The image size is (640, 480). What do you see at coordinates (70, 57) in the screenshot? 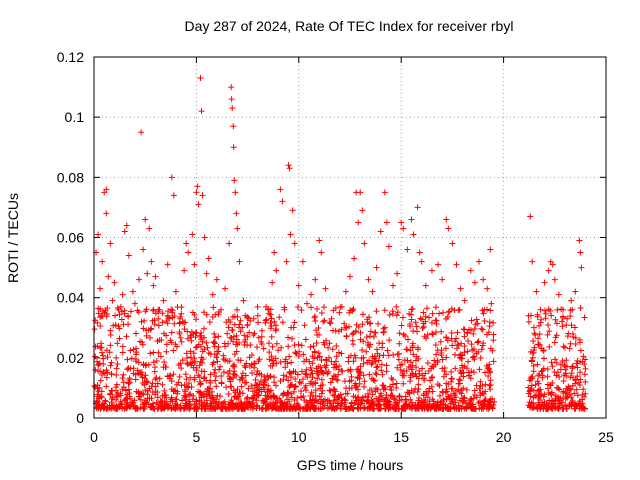
I see `y-tick-label: 0.12` at bounding box center [70, 57].